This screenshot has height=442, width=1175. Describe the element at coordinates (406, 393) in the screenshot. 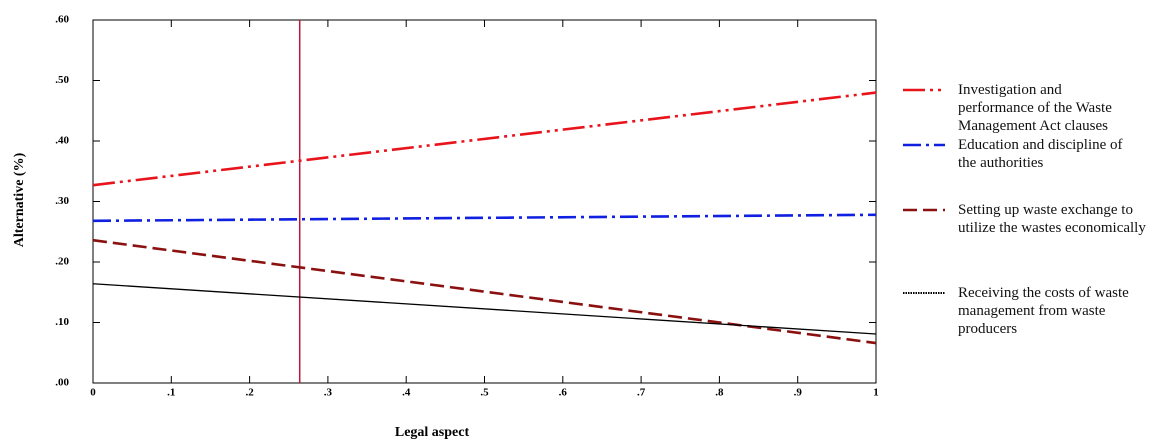

I see `x-tick-label: .4` at that location.